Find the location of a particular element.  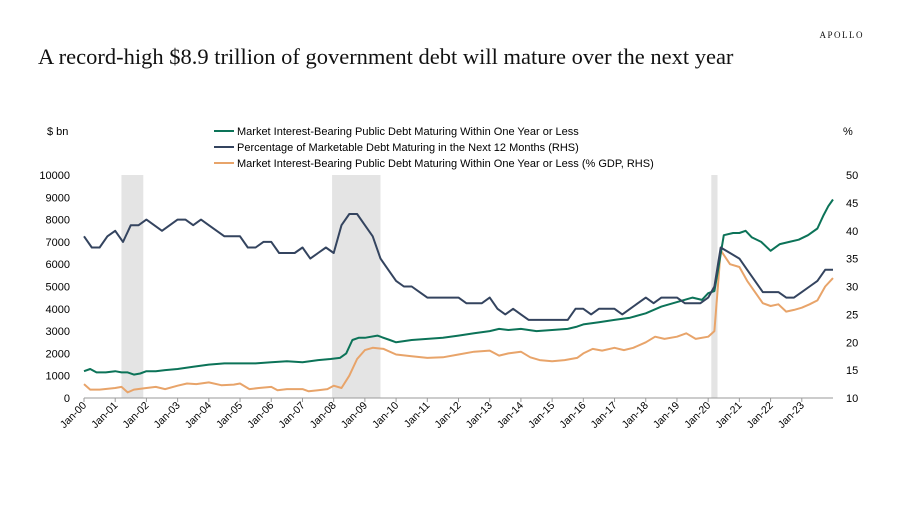

right-axis-unit: % is located at coordinates (848, 132).